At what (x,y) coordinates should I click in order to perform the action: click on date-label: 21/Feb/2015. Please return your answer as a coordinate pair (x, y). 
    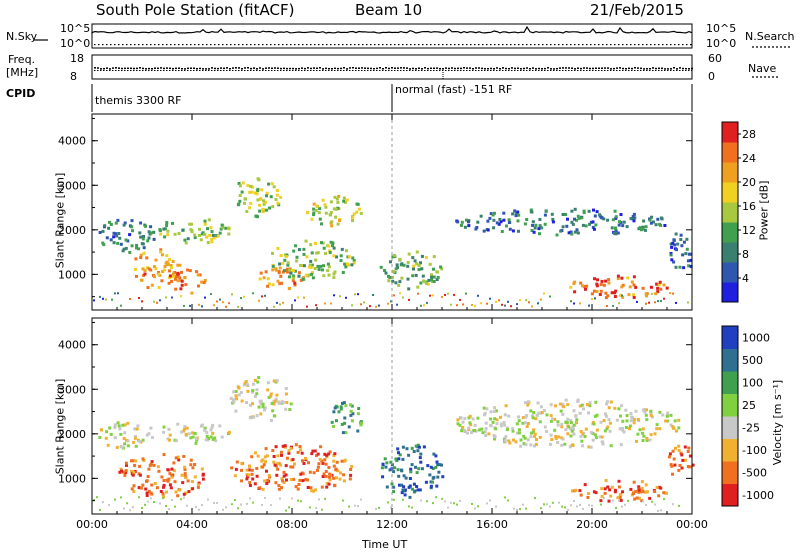
    Looking at the image, I should click on (637, 10).